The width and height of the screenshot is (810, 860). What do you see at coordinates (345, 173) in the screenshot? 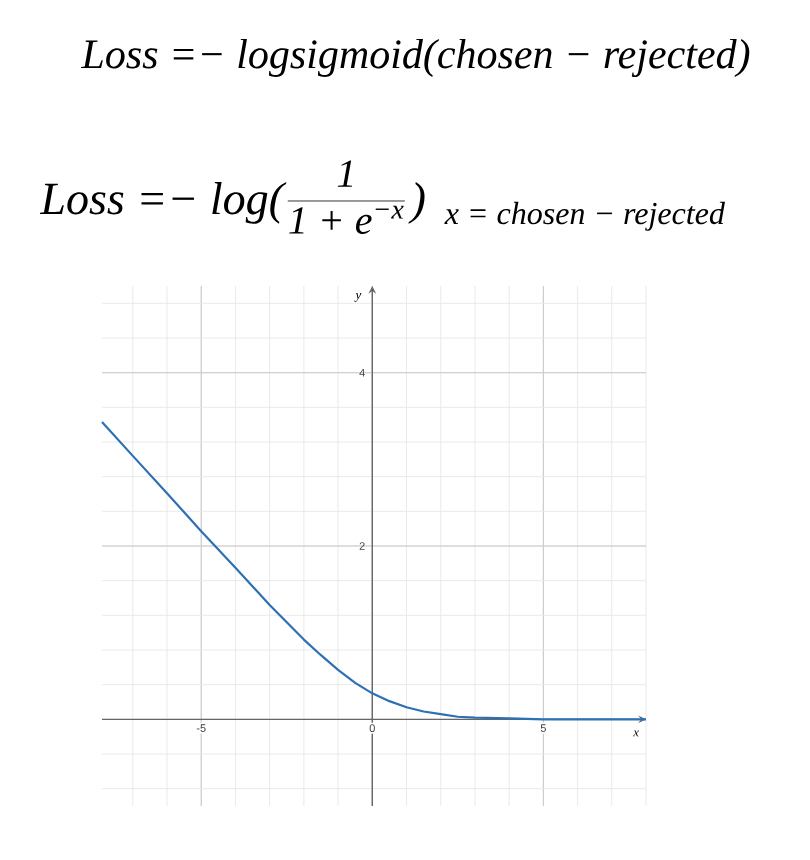
I see `text: 1` at bounding box center [345, 173].